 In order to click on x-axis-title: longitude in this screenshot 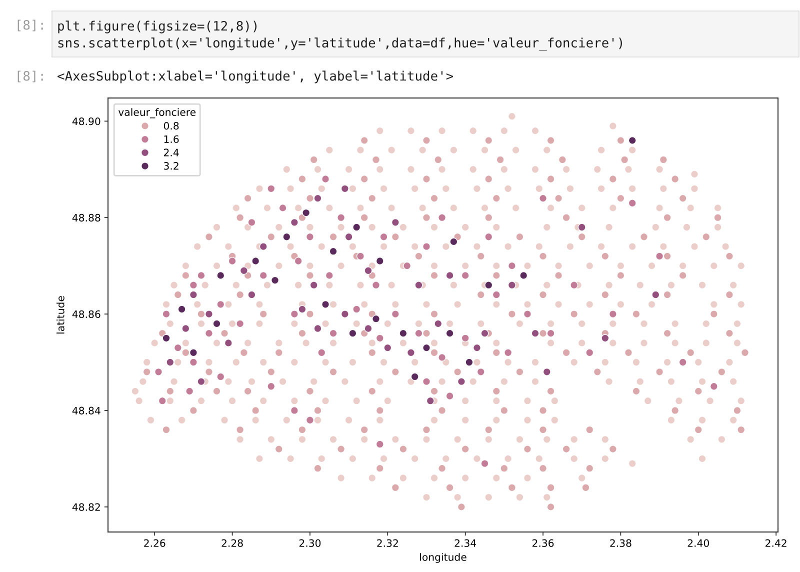, I will do `click(443, 558)`.